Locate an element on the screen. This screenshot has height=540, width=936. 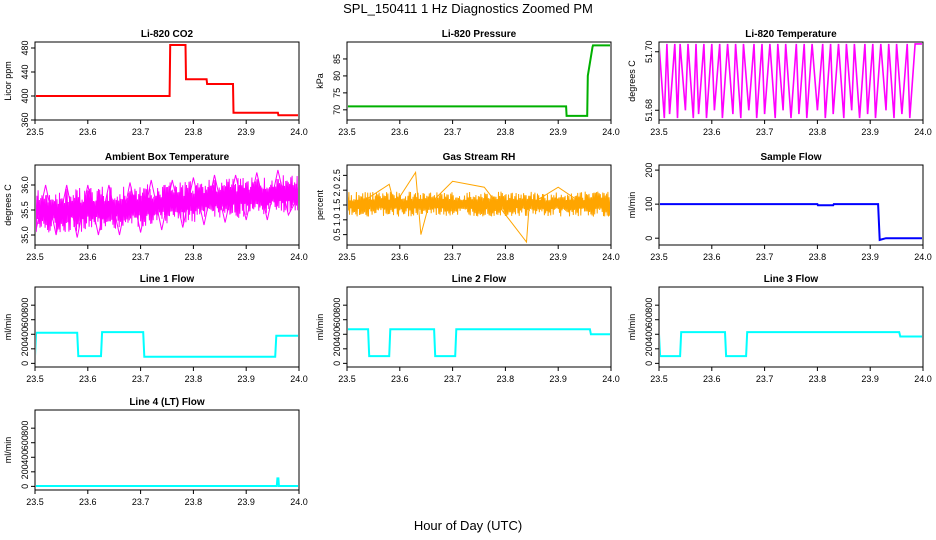
y-tick-label: 35.5 is located at coordinates (25, 210).